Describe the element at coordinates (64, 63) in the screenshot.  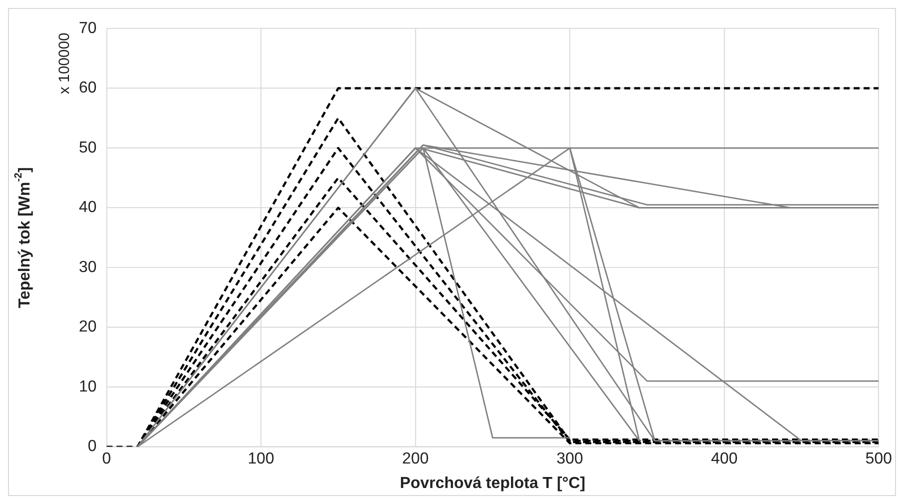
I see `text: x 100000` at that location.